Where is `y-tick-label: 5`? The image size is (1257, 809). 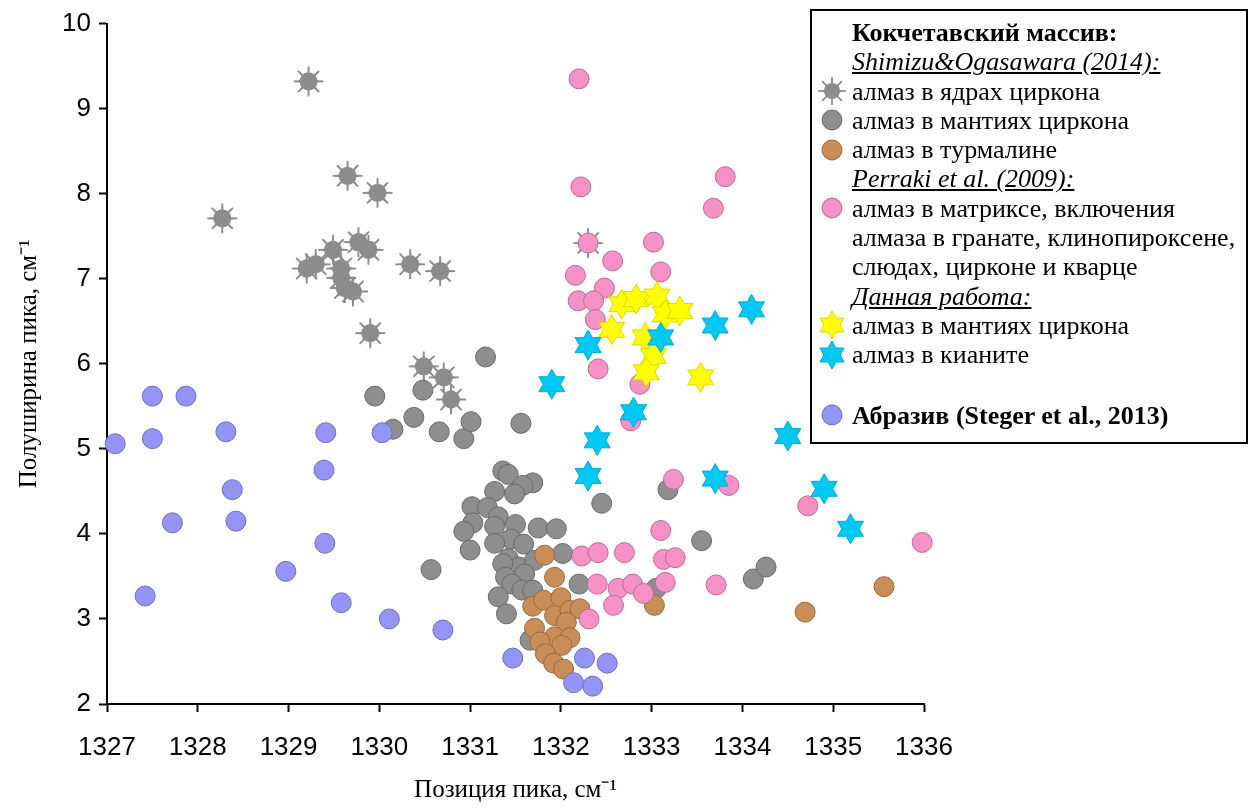
y-tick-label: 5 is located at coordinates (83, 447).